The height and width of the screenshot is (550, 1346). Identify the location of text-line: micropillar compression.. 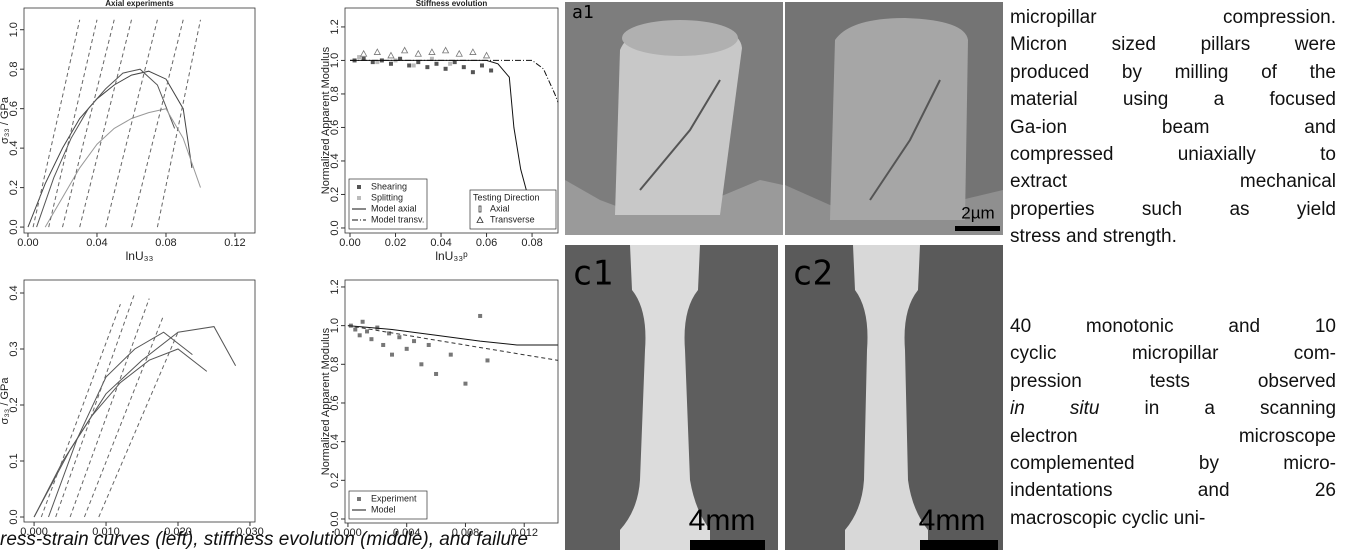
(1173, 17).